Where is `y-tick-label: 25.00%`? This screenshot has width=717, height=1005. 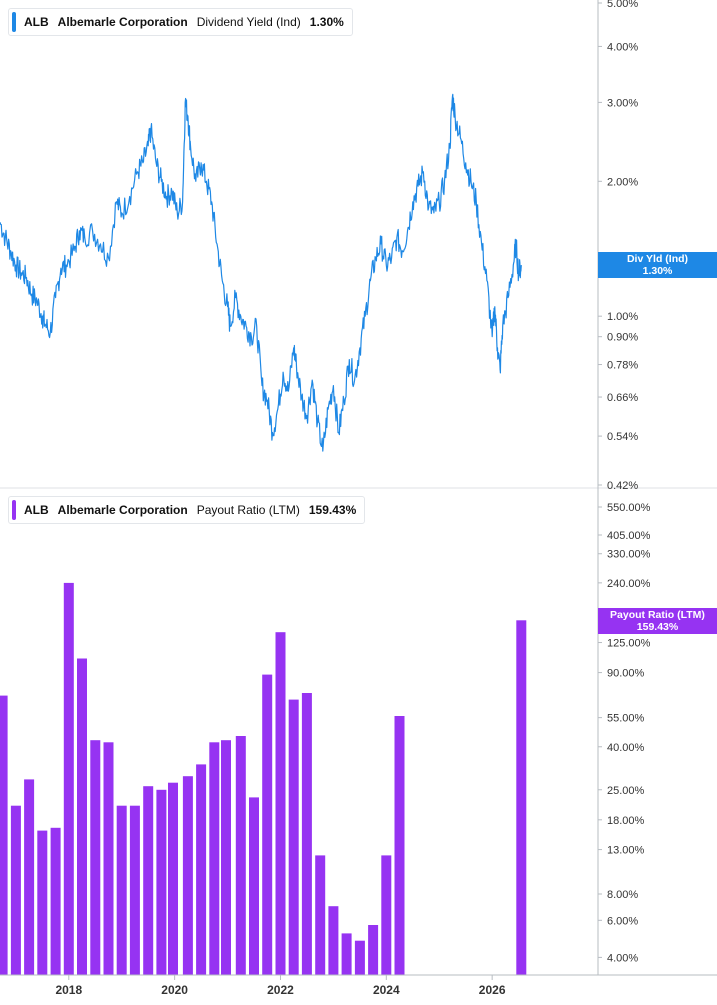
y-tick-label: 25.00% is located at coordinates (626, 791).